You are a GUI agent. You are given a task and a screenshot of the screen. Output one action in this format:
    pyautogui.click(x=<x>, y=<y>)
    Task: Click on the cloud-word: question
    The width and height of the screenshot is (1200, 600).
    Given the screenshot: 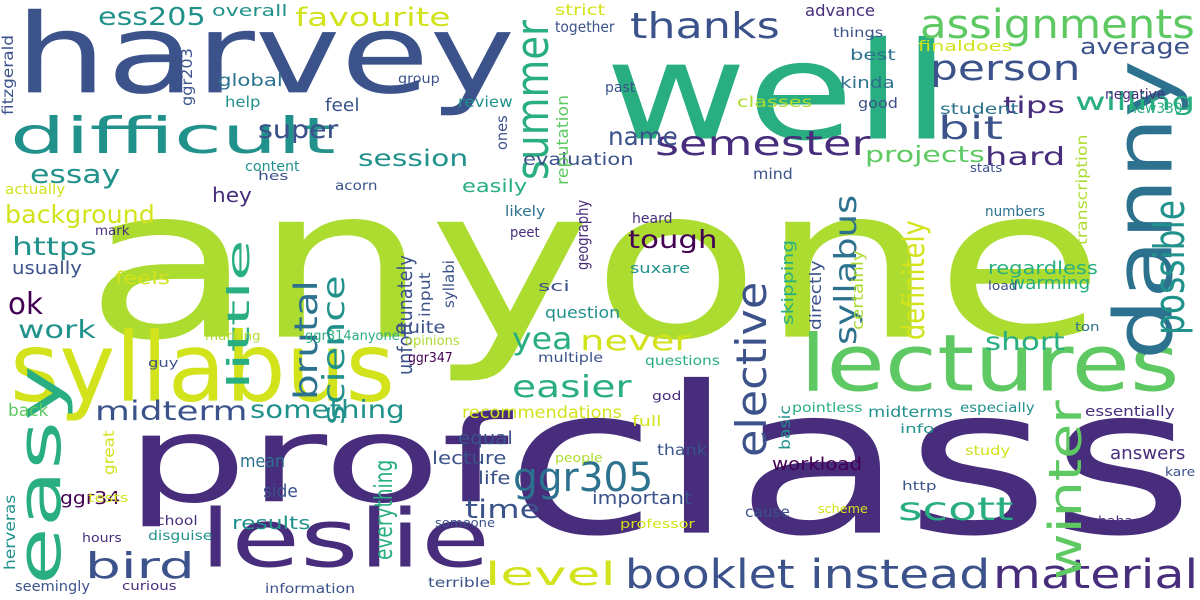 What is the action you would take?
    pyautogui.click(x=583, y=312)
    